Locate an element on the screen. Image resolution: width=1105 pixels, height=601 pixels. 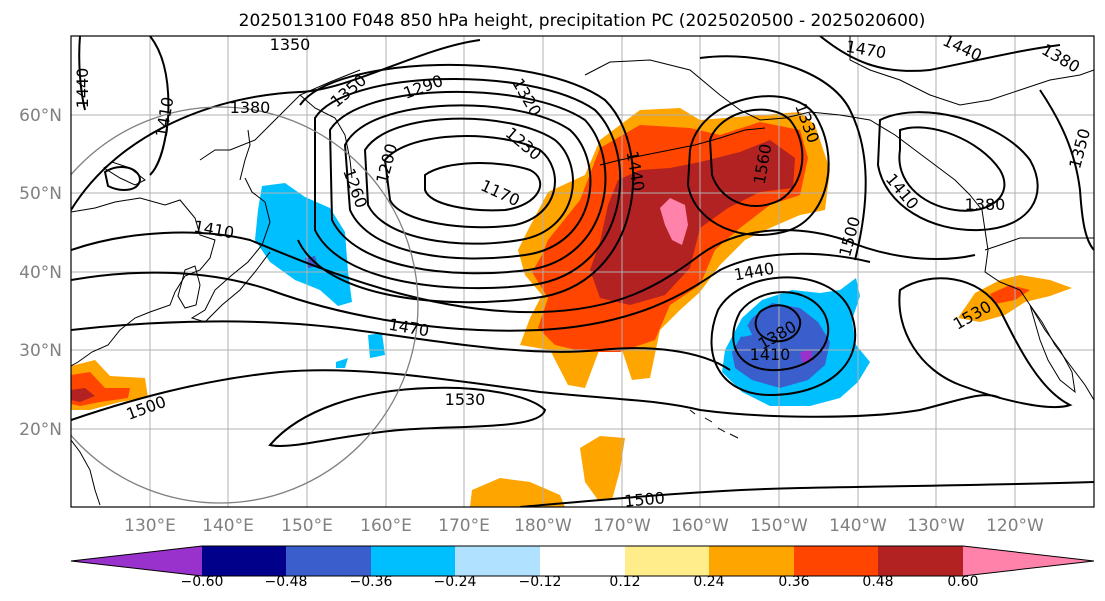
coast-alaska is located at coordinates (777, 127).